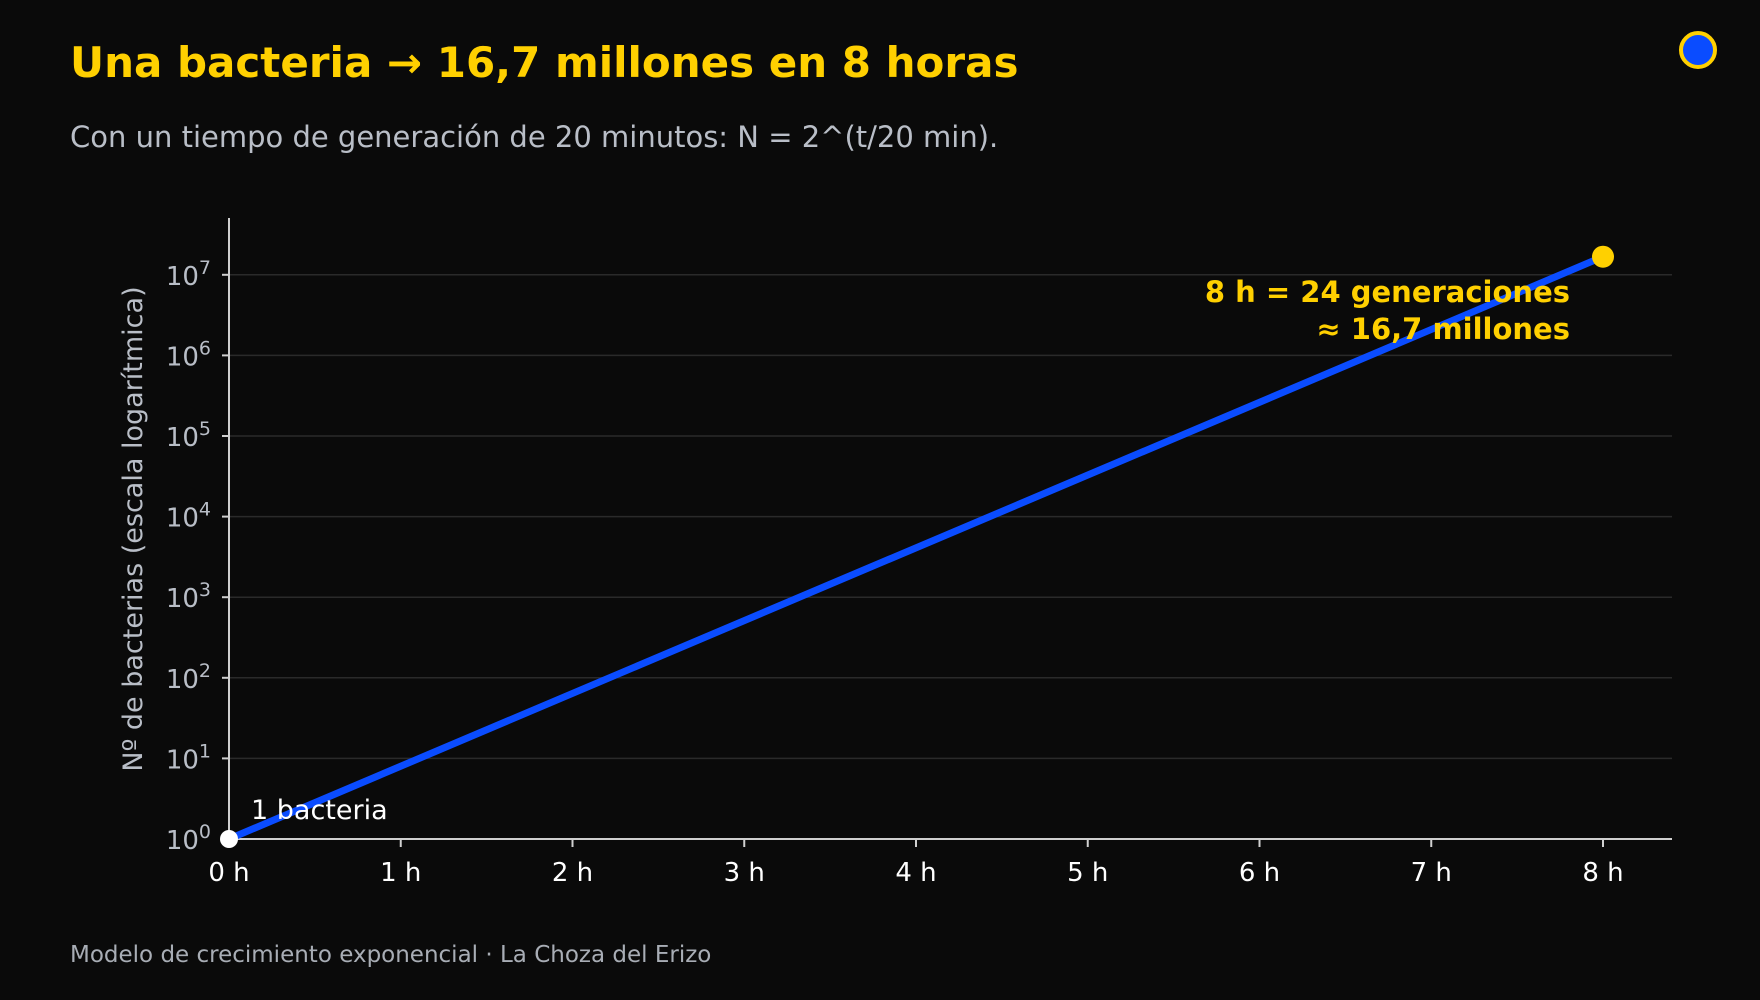  Describe the element at coordinates (1602, 873) in the screenshot. I see `x-tick-label: 8 h` at that location.